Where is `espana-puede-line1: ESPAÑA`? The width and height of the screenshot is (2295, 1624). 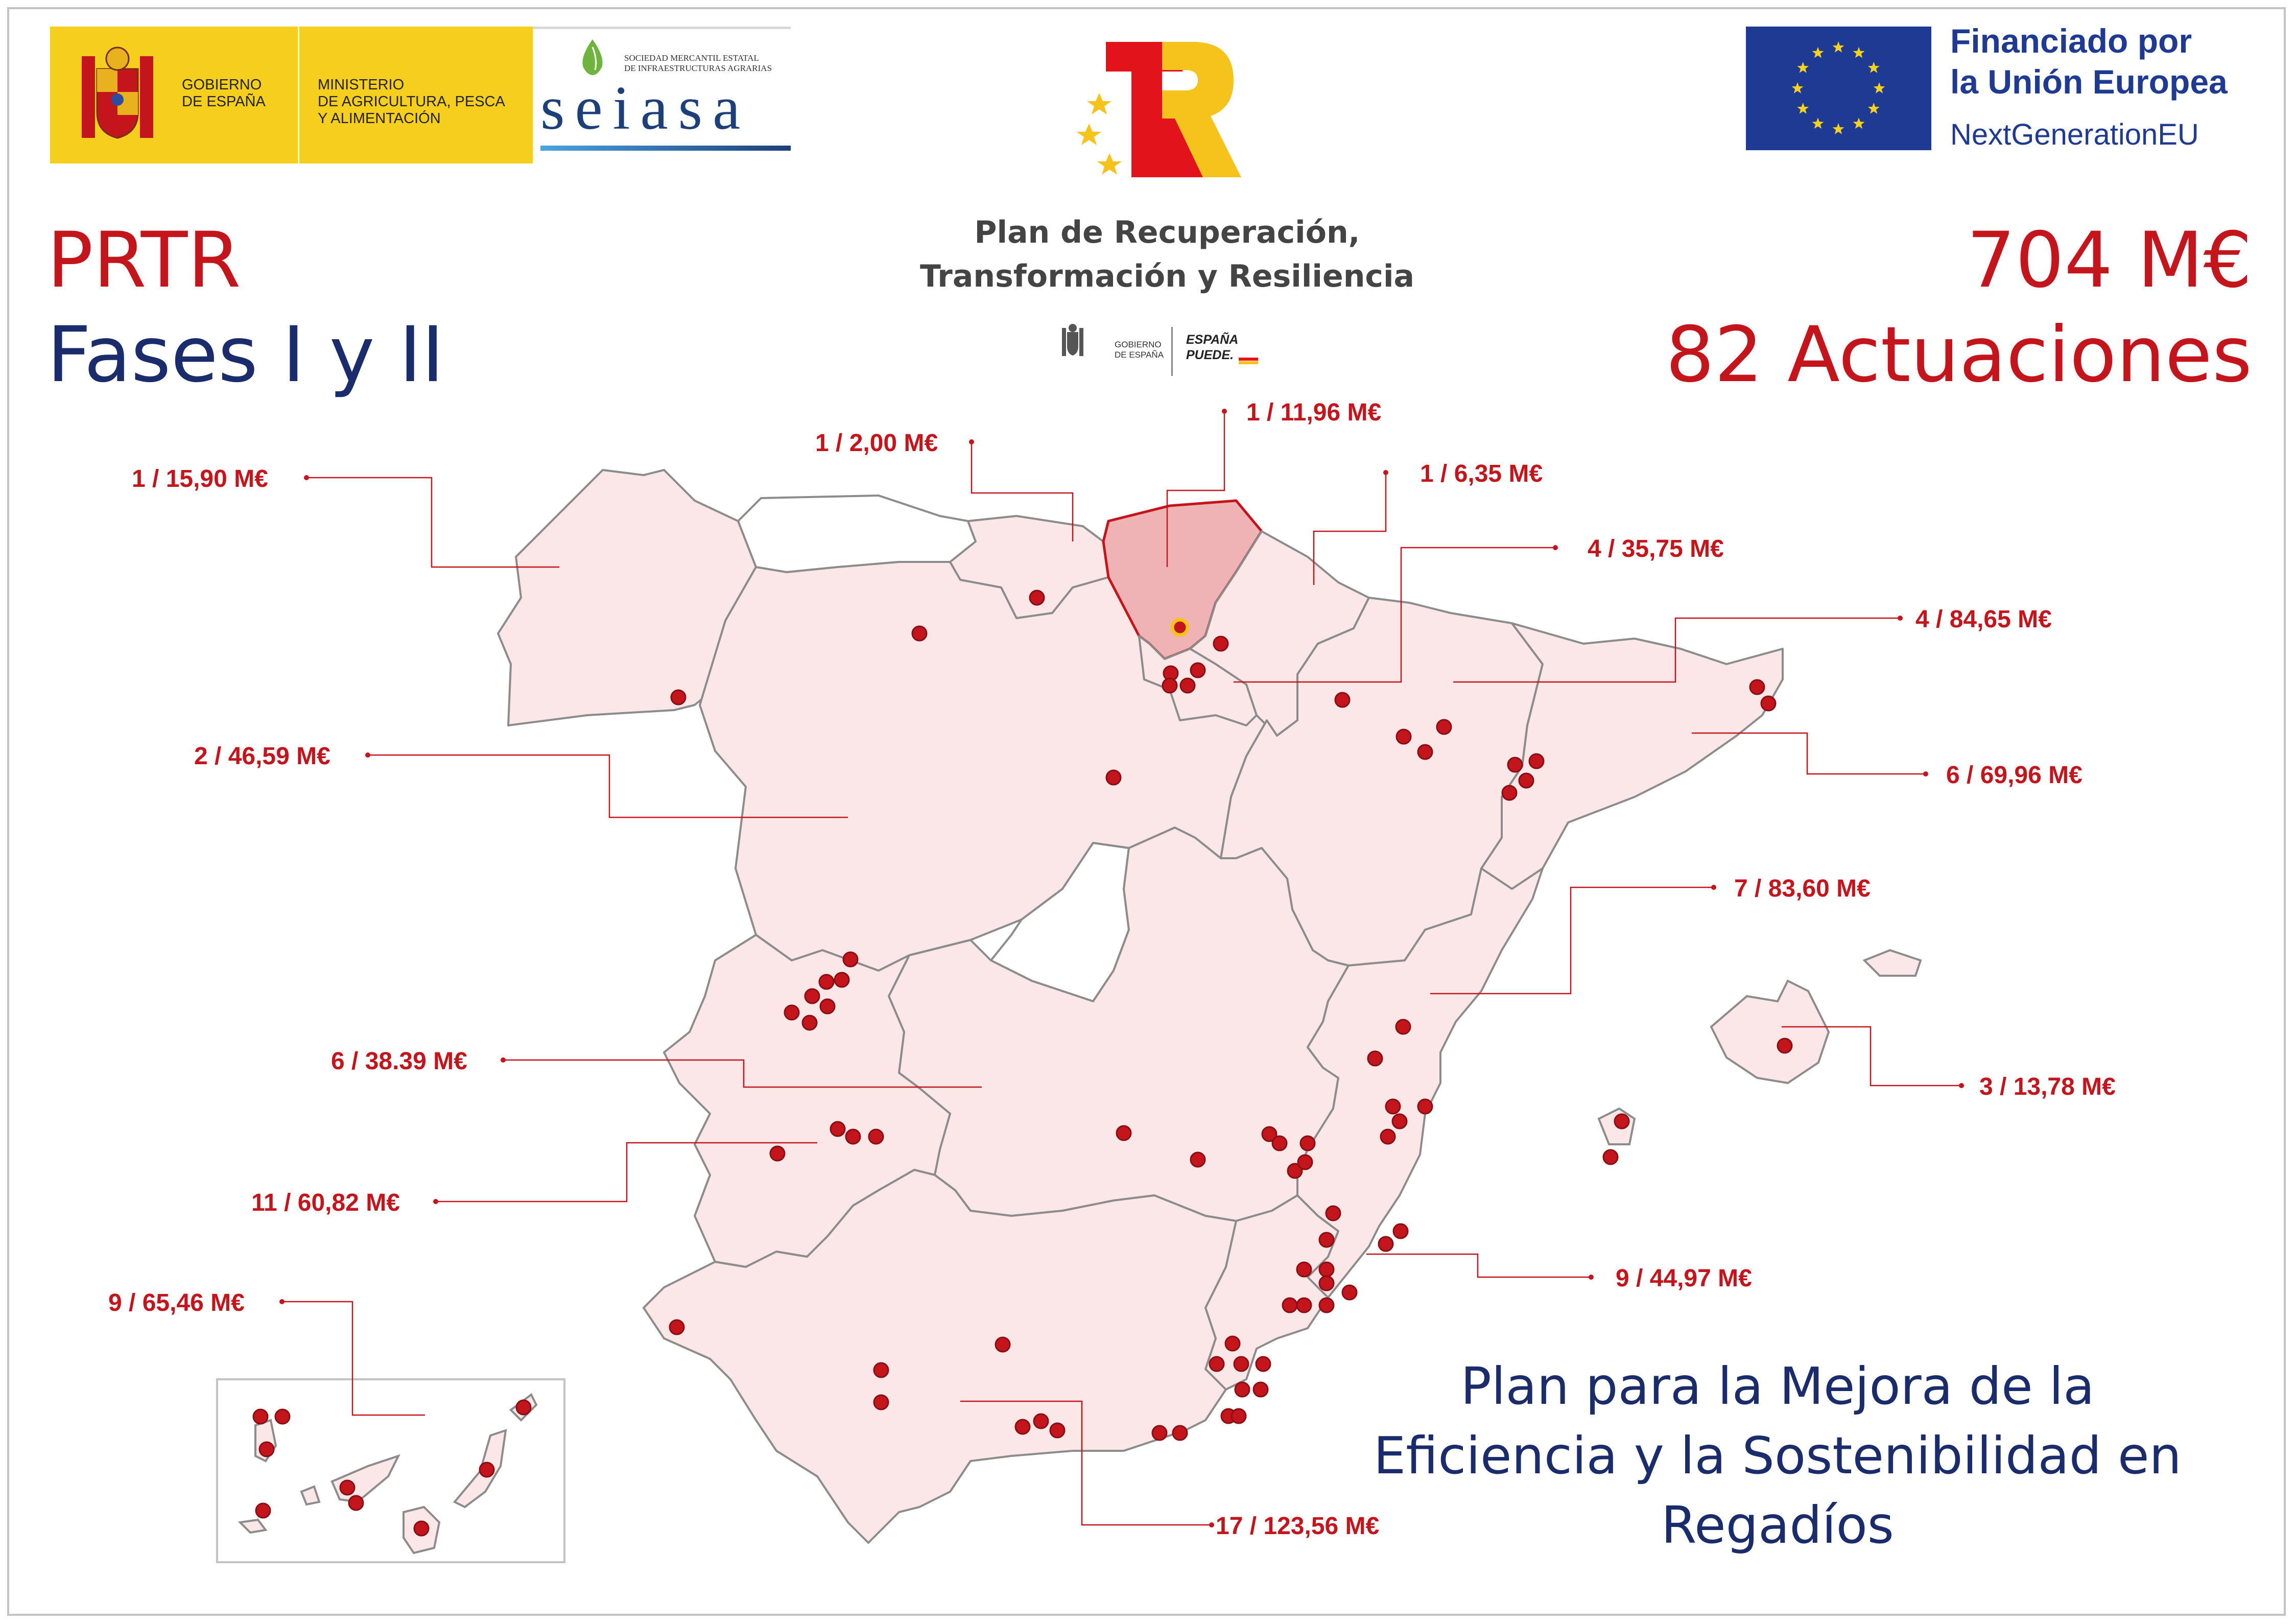 espana-puede-line1: ESPAÑA is located at coordinates (1212, 340).